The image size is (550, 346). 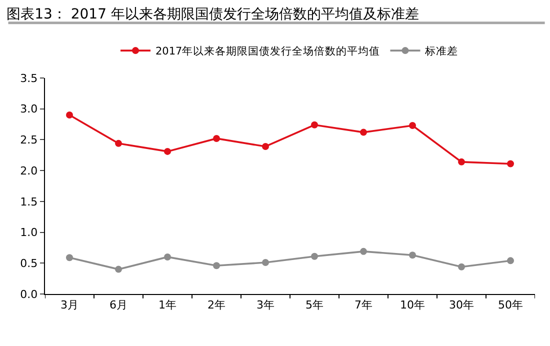 What do you see at coordinates (29, 171) in the screenshot?
I see `y-tick-label: 2.0` at bounding box center [29, 171].